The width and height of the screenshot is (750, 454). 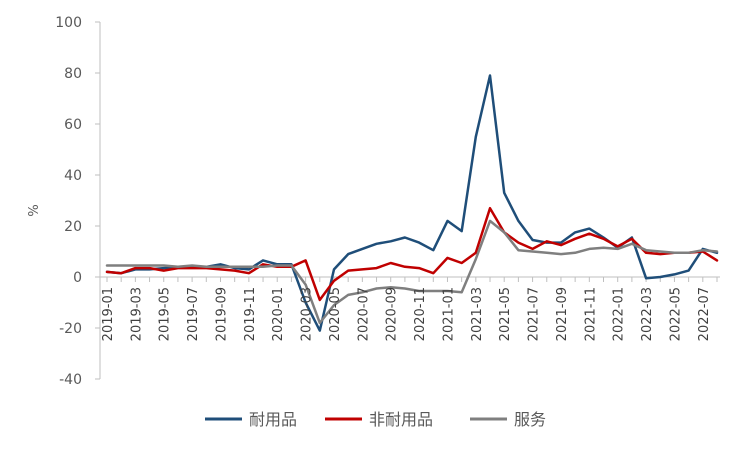 I want to click on legend-label-3: 服务, so click(x=530, y=419).